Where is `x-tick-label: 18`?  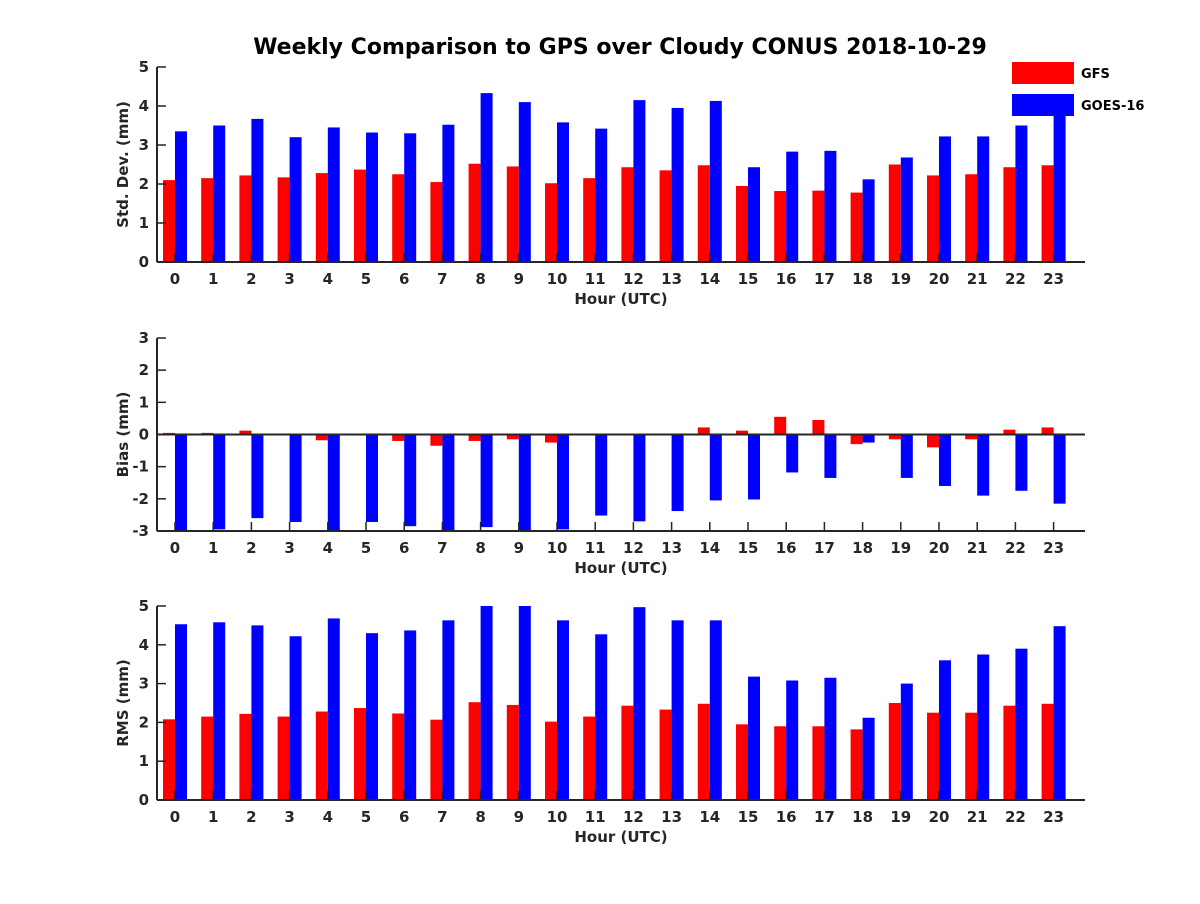
x-tick-label: 18 is located at coordinates (862, 817).